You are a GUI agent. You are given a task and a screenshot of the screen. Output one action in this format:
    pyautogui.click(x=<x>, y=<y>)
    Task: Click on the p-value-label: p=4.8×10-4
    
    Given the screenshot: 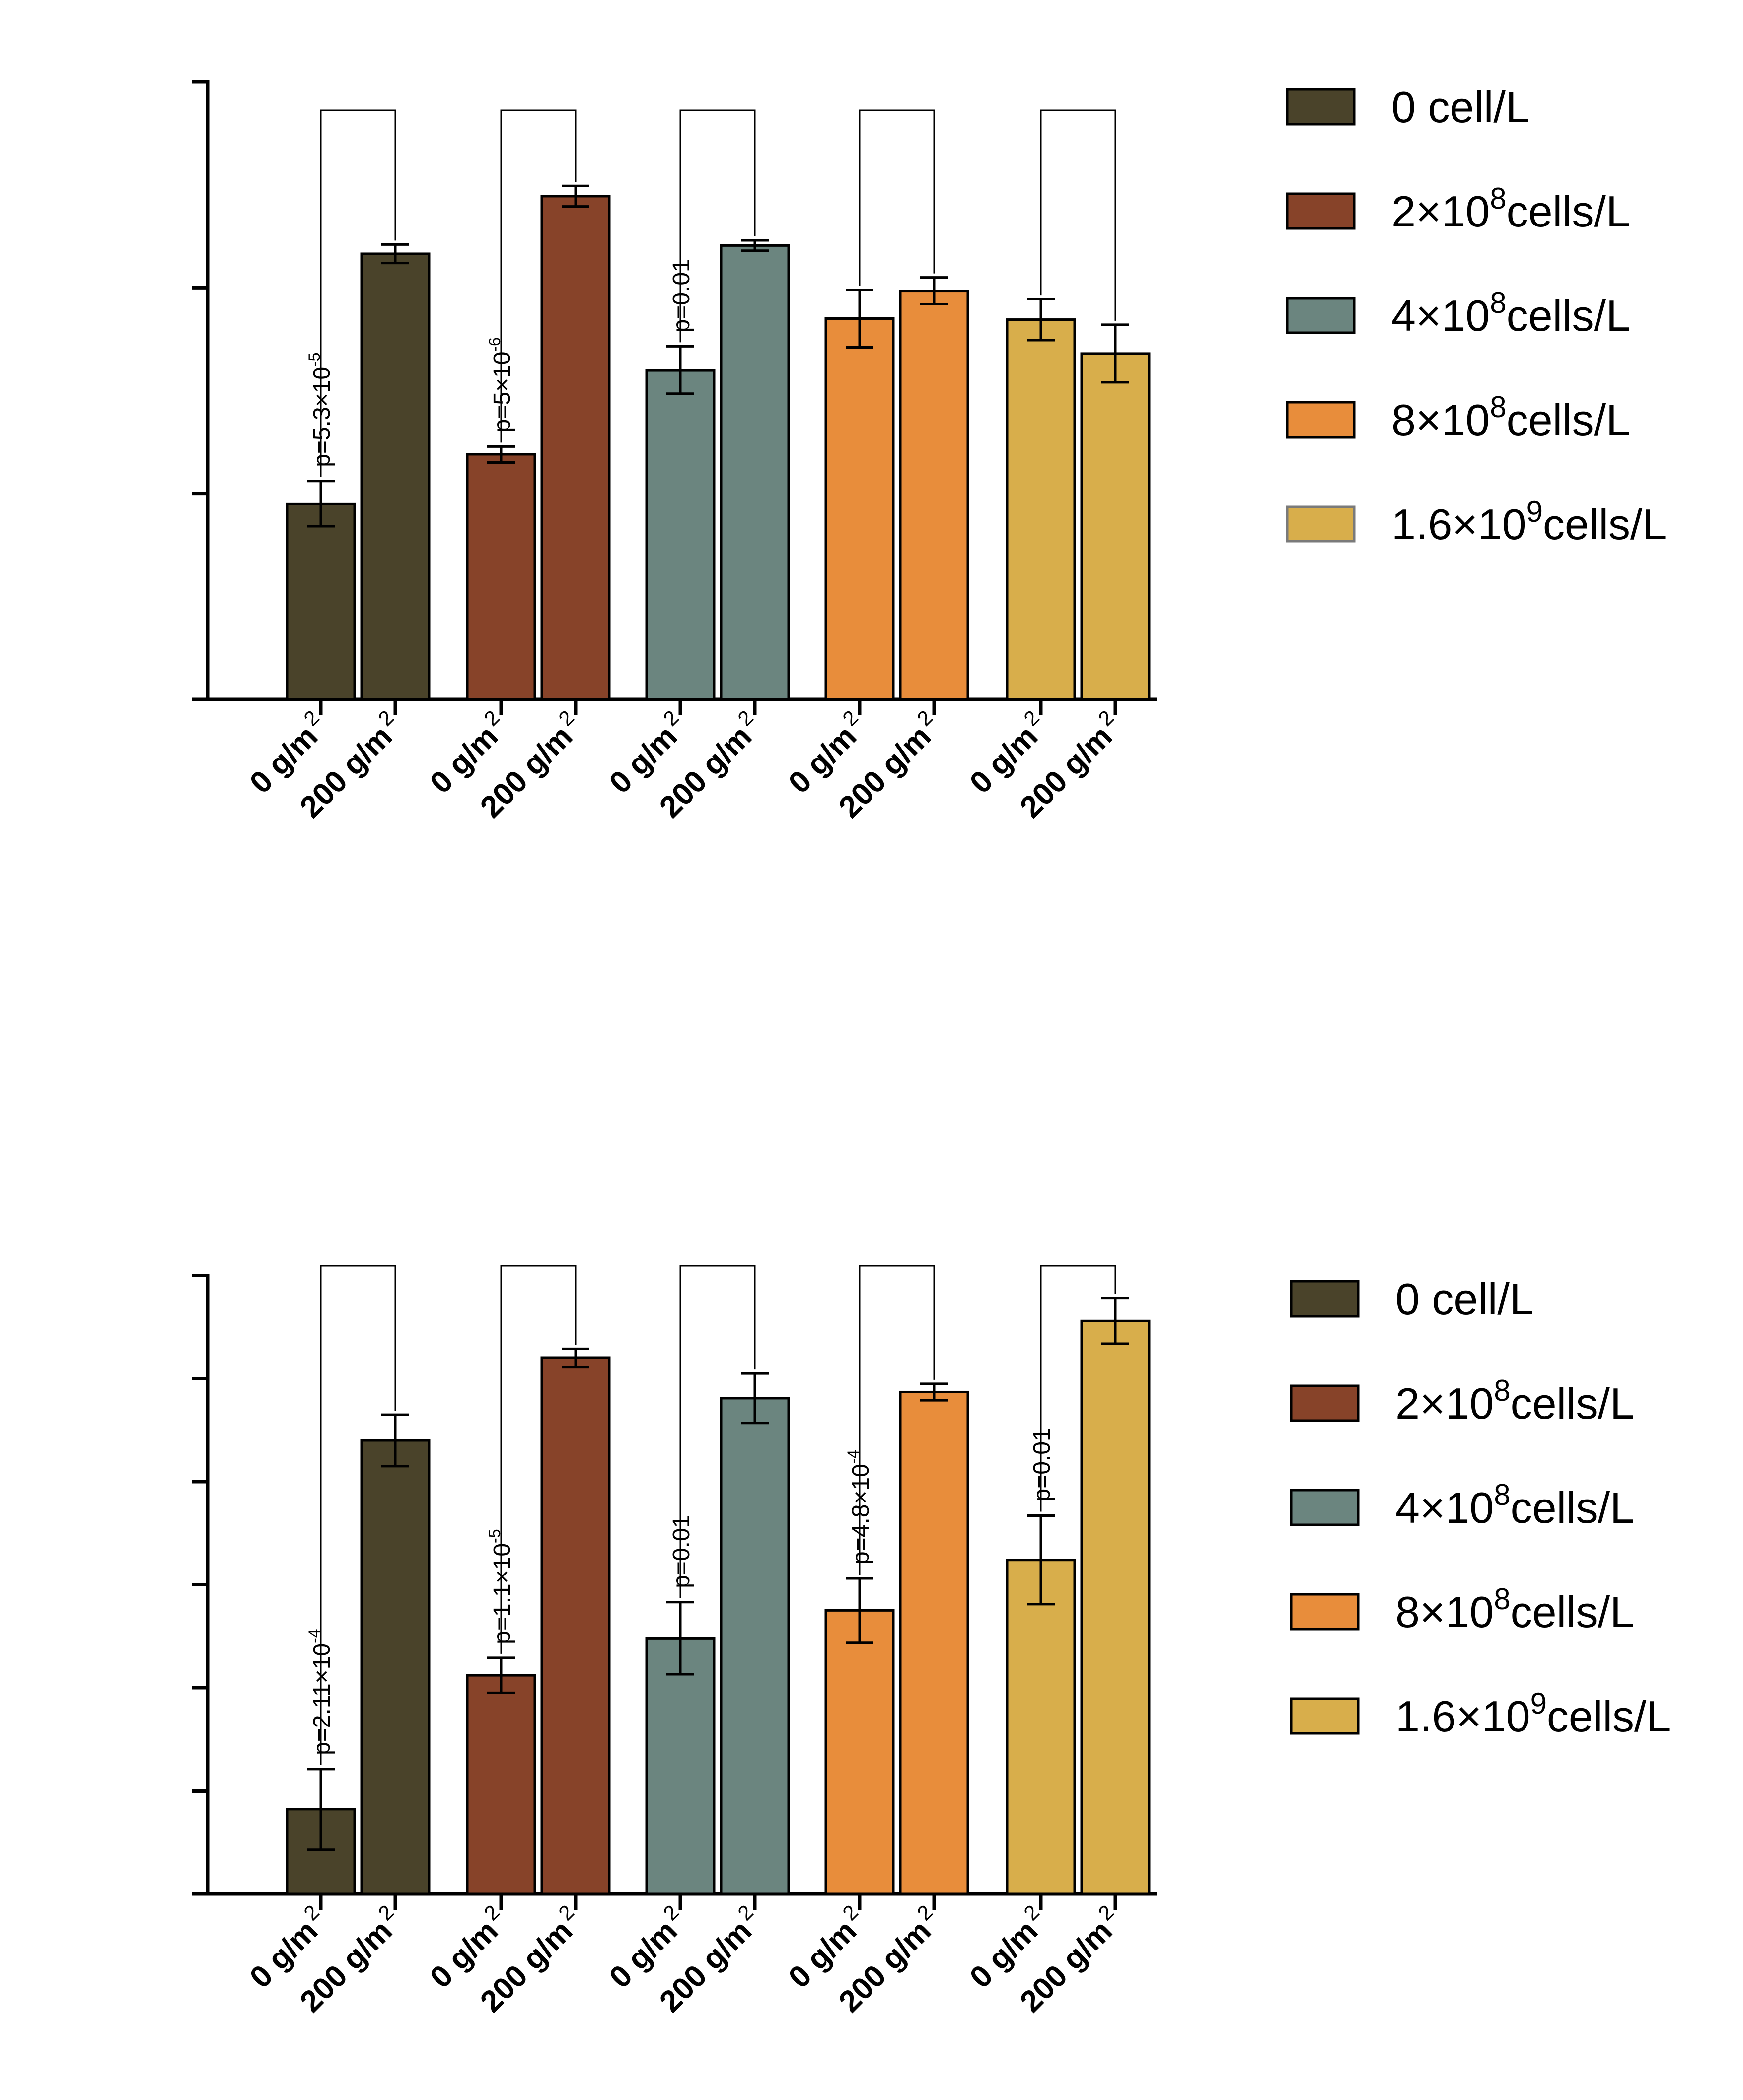 What is the action you would take?
    pyautogui.click(x=859, y=1507)
    